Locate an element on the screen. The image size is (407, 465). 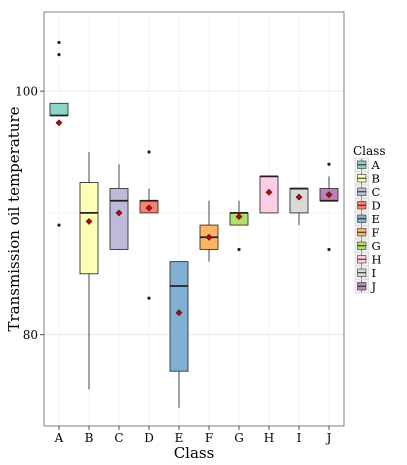
x-tick-label: A is located at coordinates (59, 438).